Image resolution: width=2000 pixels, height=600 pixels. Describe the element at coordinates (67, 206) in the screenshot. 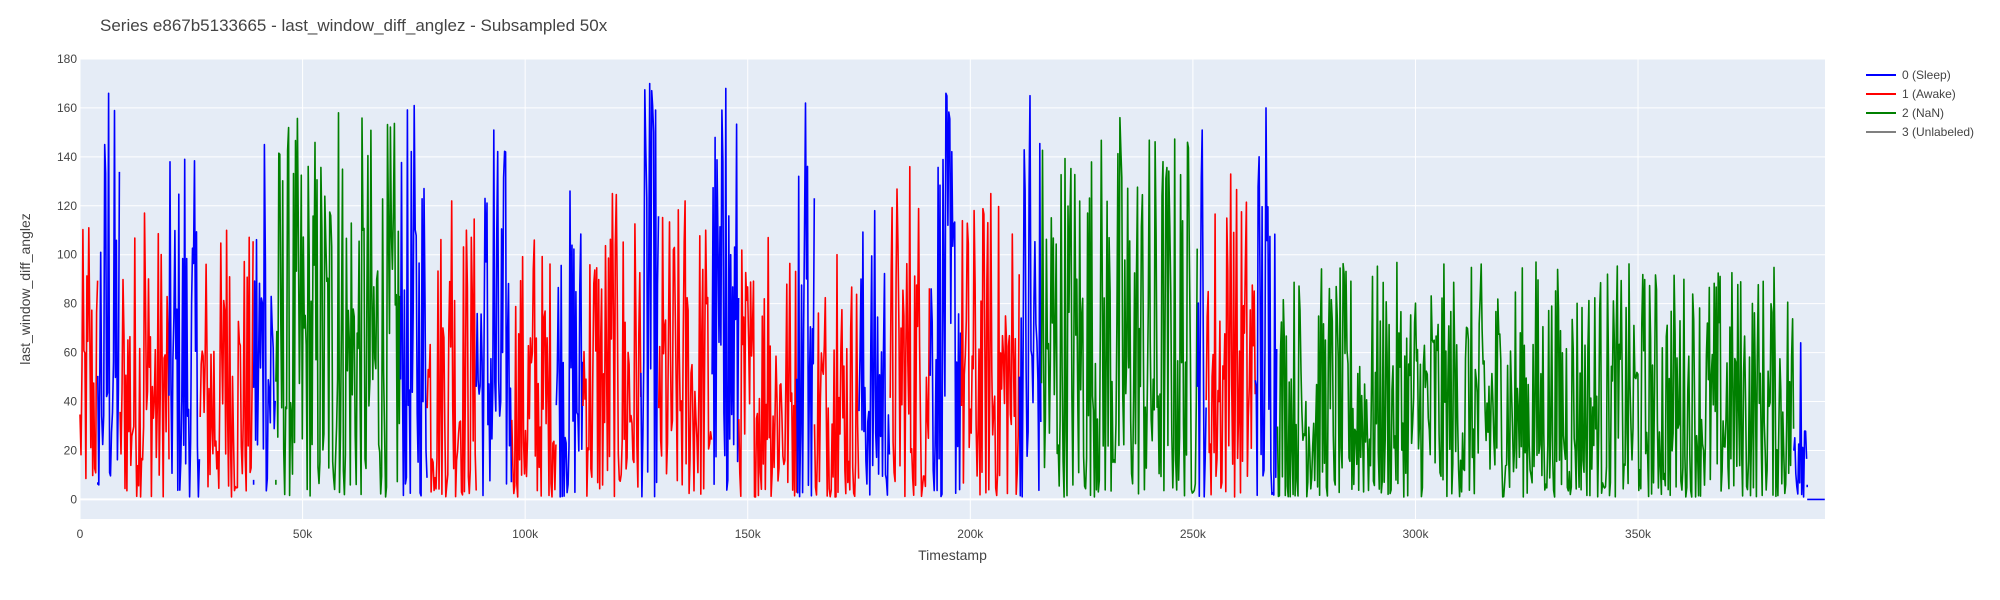

I see `y-tick-label: 120` at that location.